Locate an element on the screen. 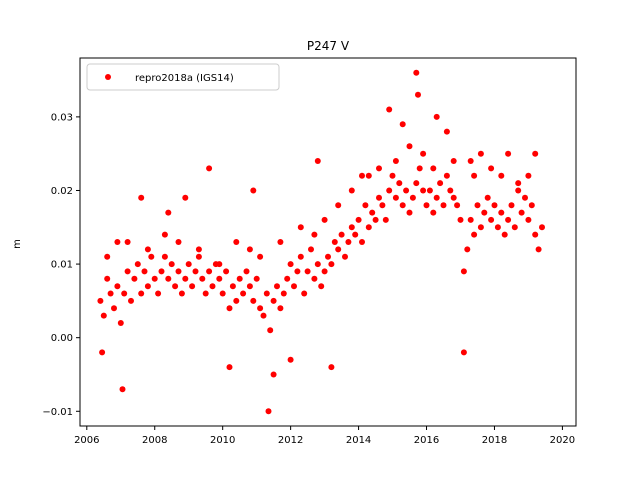 This screenshot has width=640, height=480. y-axis: −0.01 0.00 0.01 0.02 0.03 is located at coordinates (61, 265).